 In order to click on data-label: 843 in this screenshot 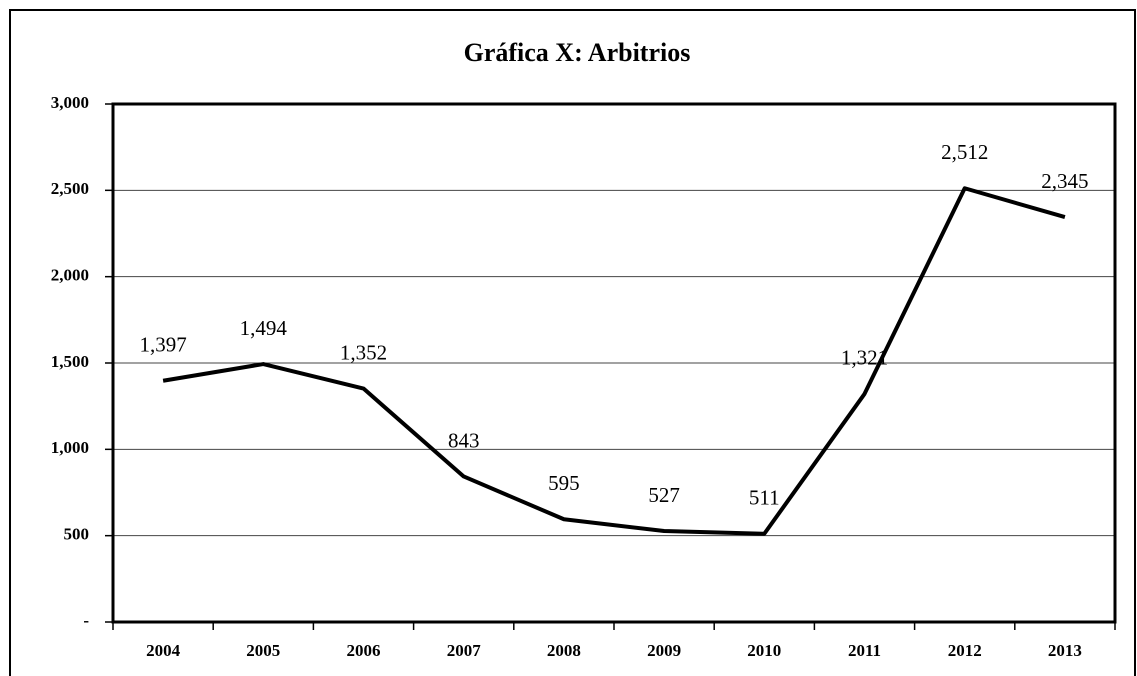, I will do `click(464, 440)`.